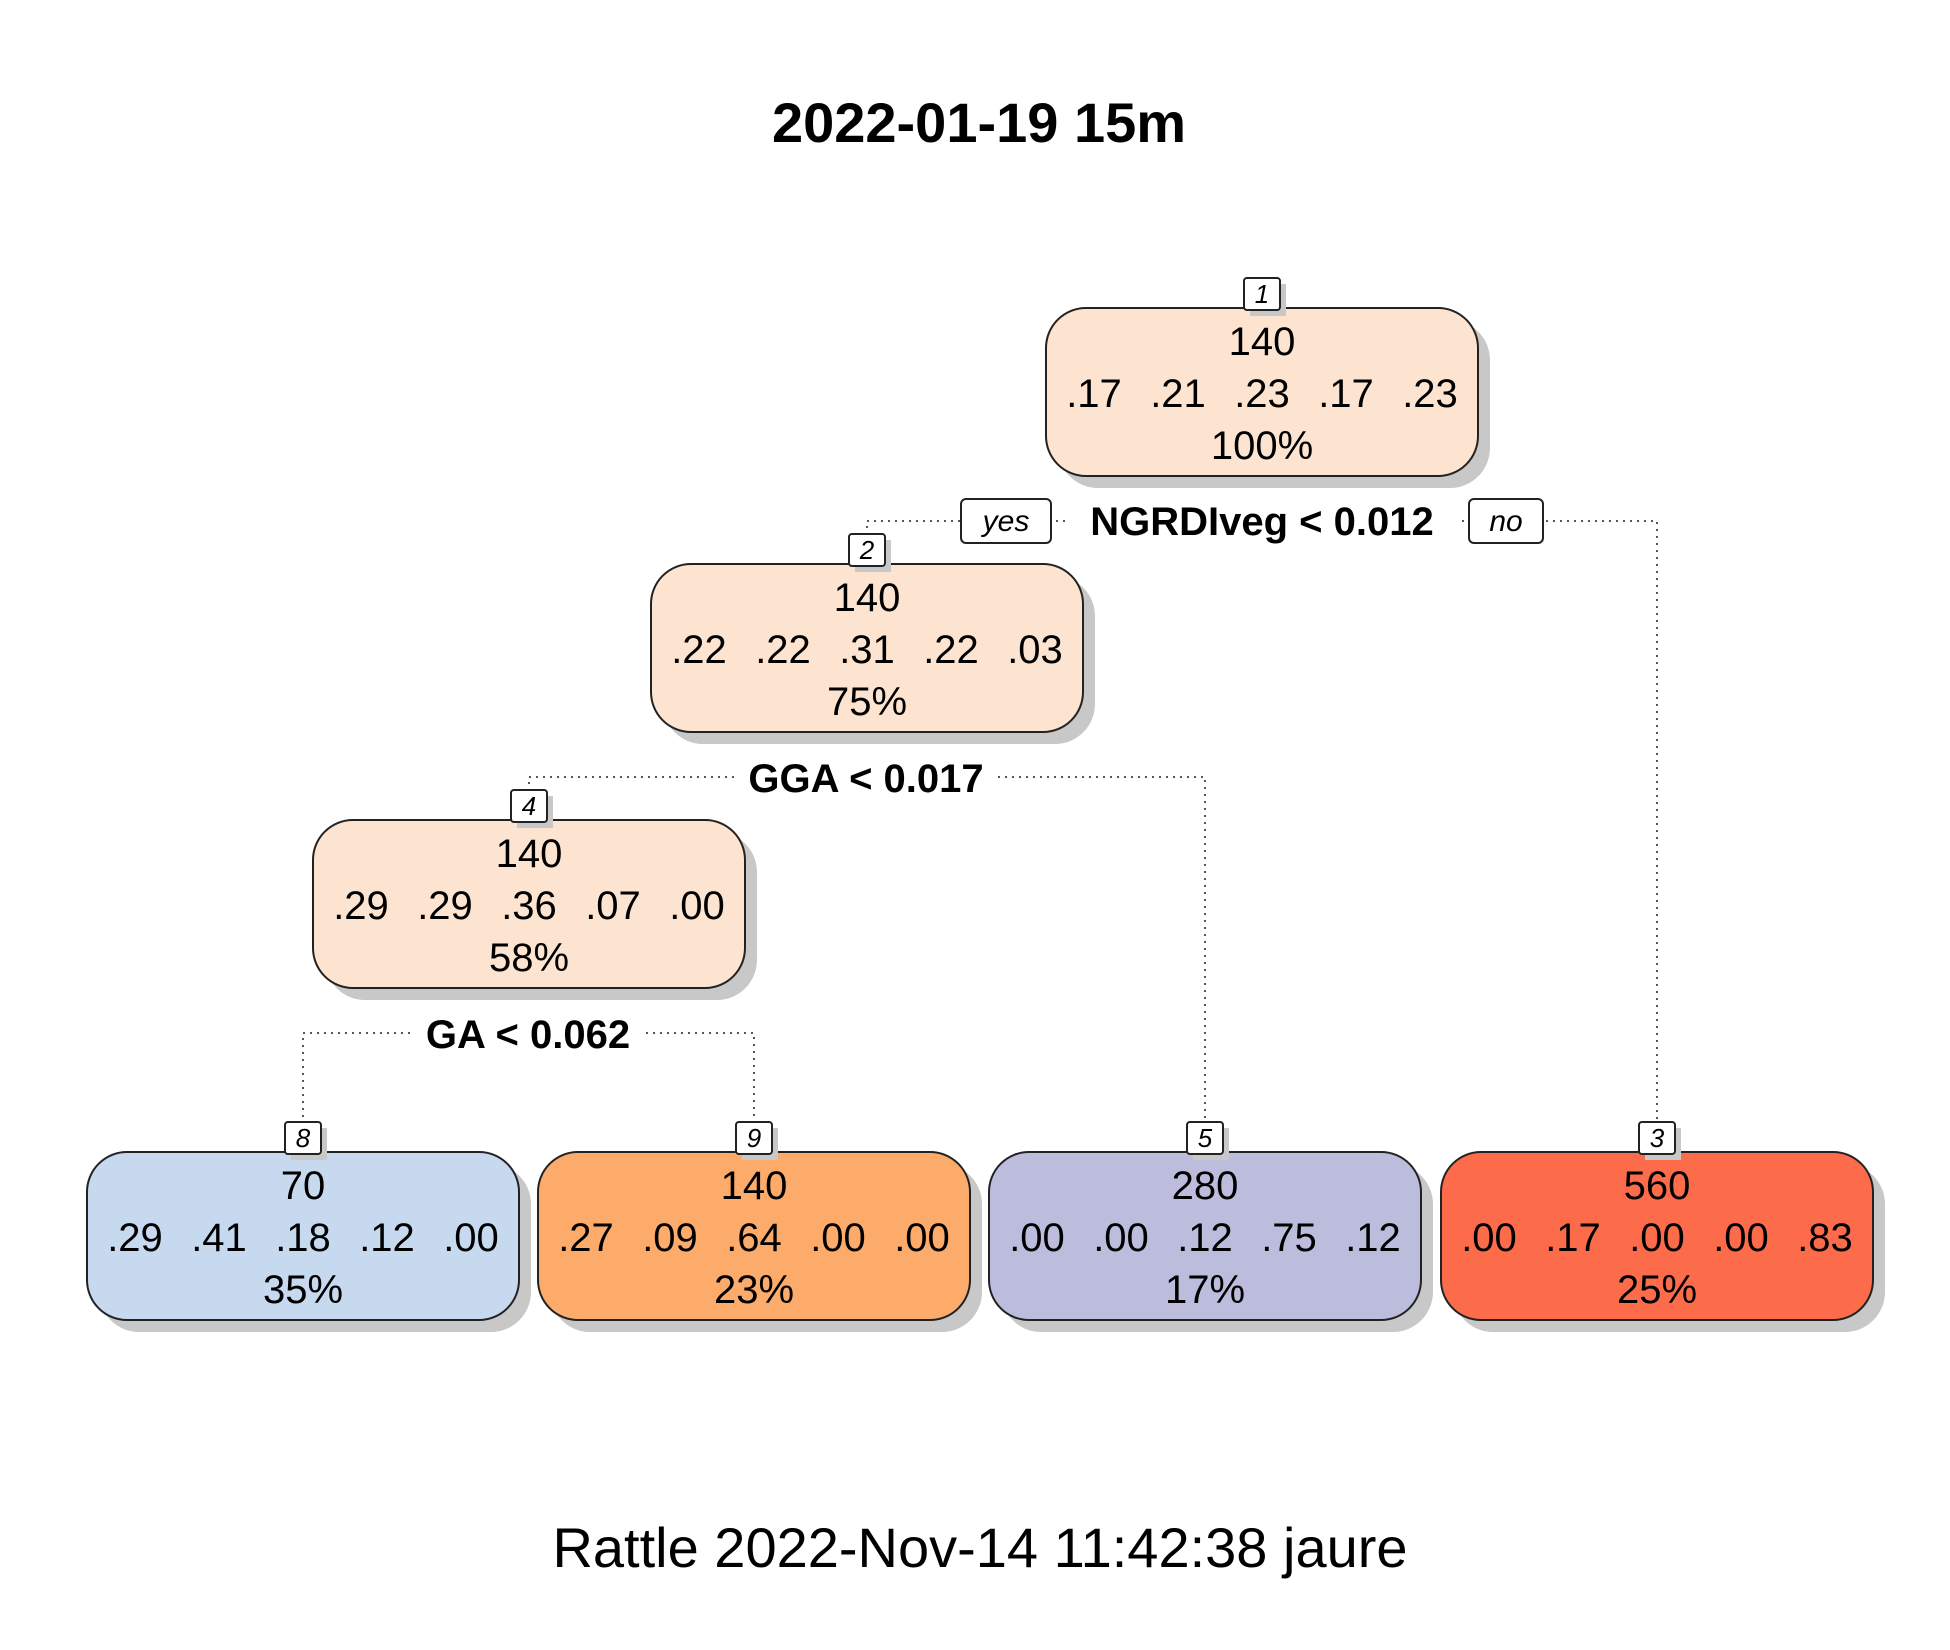 The image size is (1950, 1650). I want to click on split-label-node-4: GA < 0.062, so click(528, 1035).